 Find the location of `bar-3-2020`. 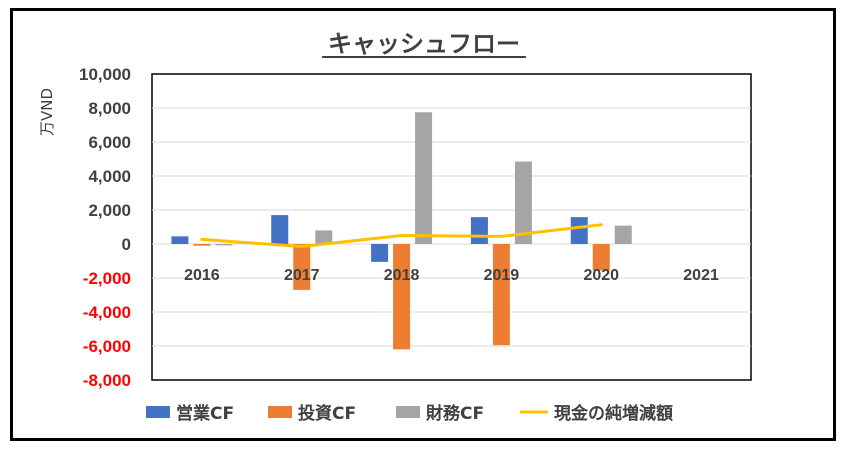

bar-3-2020 is located at coordinates (623, 234).